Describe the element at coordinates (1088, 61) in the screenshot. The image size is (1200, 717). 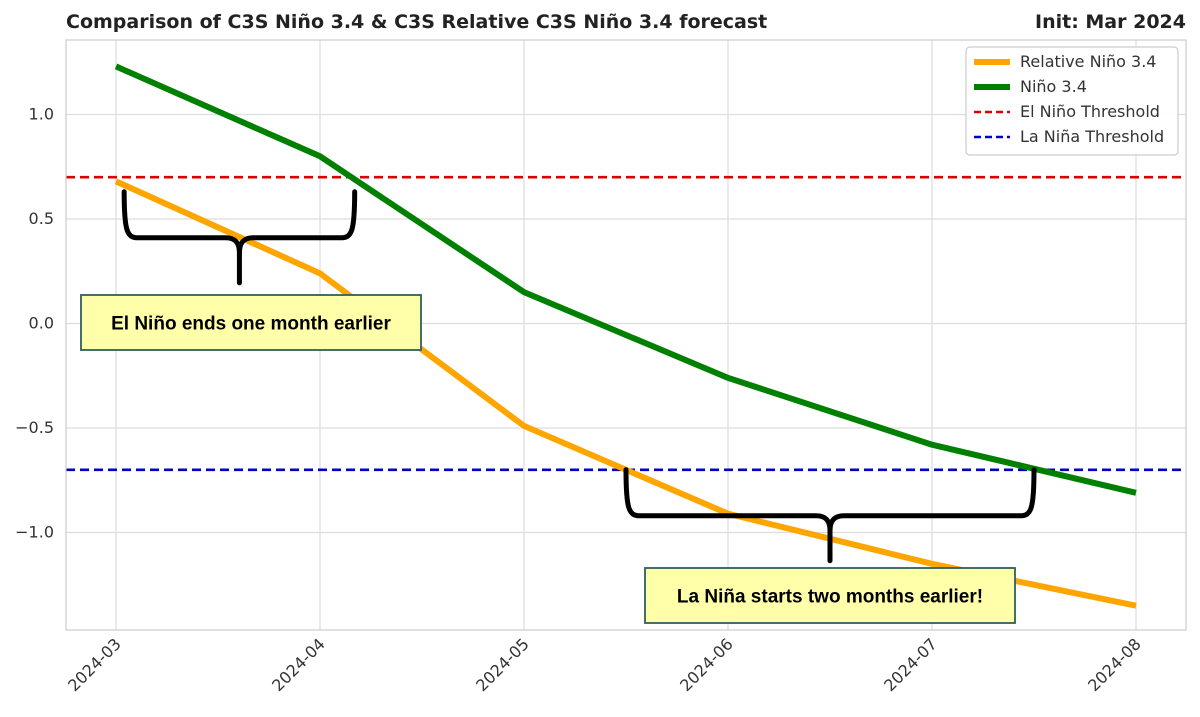
I see `legend-label: Relative Niño 3.4` at that location.